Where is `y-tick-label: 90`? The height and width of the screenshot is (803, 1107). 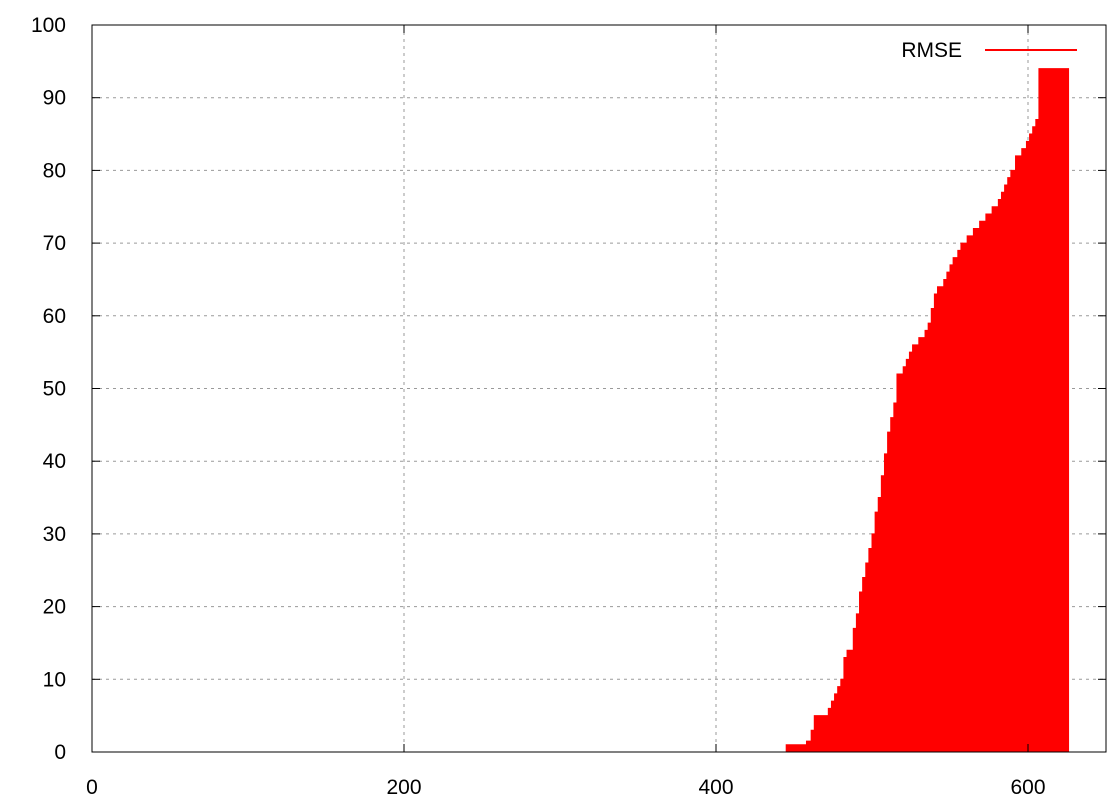
y-tick-label: 90 is located at coordinates (54, 98).